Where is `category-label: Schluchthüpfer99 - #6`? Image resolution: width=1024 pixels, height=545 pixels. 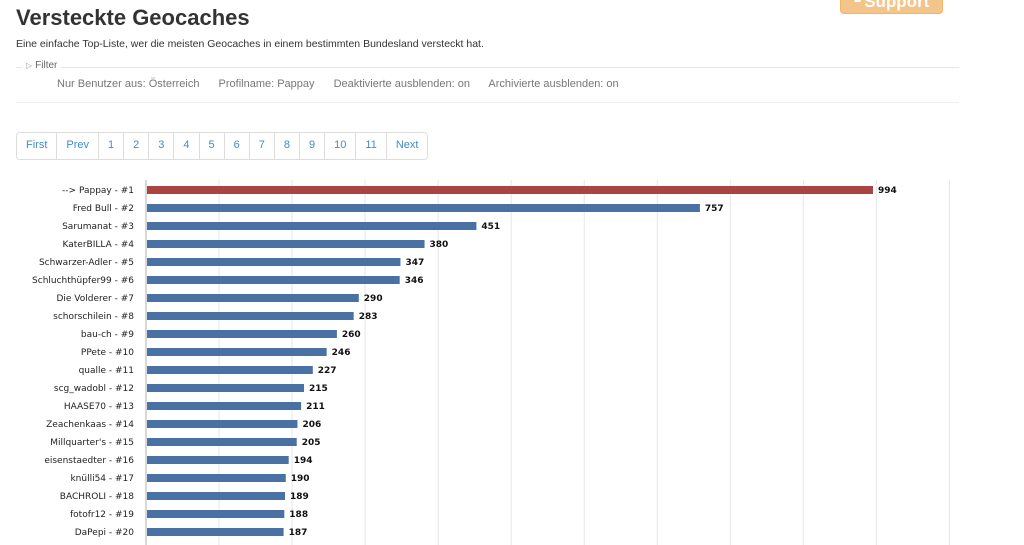 category-label: Schluchthüpfer99 - #6 is located at coordinates (83, 281).